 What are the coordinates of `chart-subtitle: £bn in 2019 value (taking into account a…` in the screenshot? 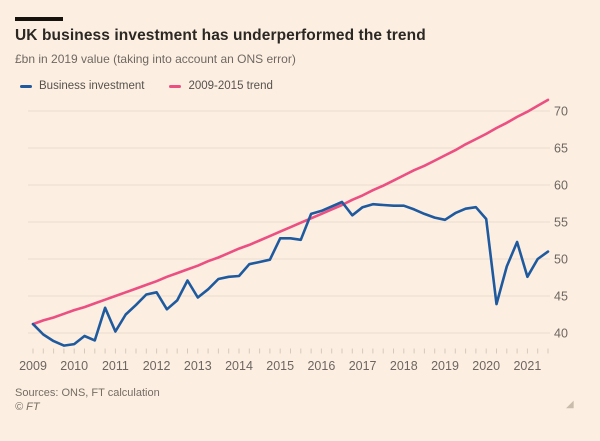 It's located at (155, 59).